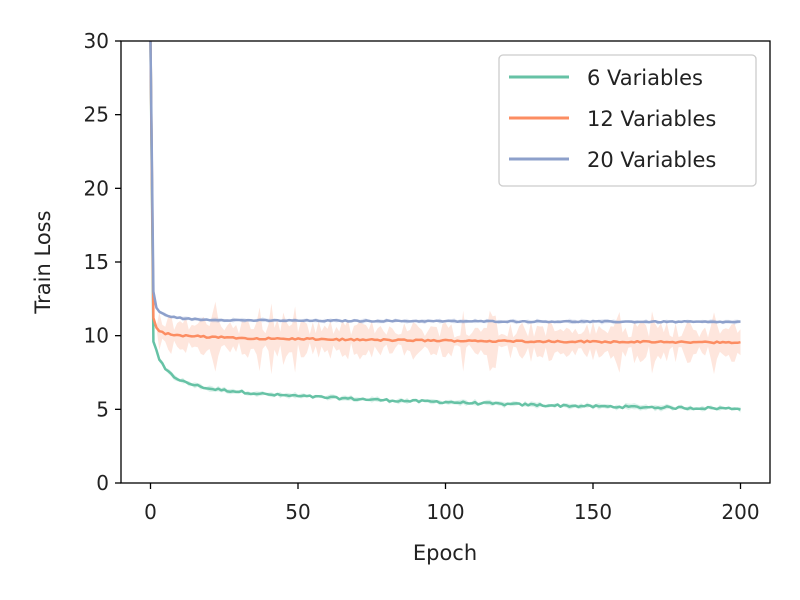 This screenshot has width=800, height=600. Describe the element at coordinates (96, 188) in the screenshot. I see `y-tick-label: 20` at that location.